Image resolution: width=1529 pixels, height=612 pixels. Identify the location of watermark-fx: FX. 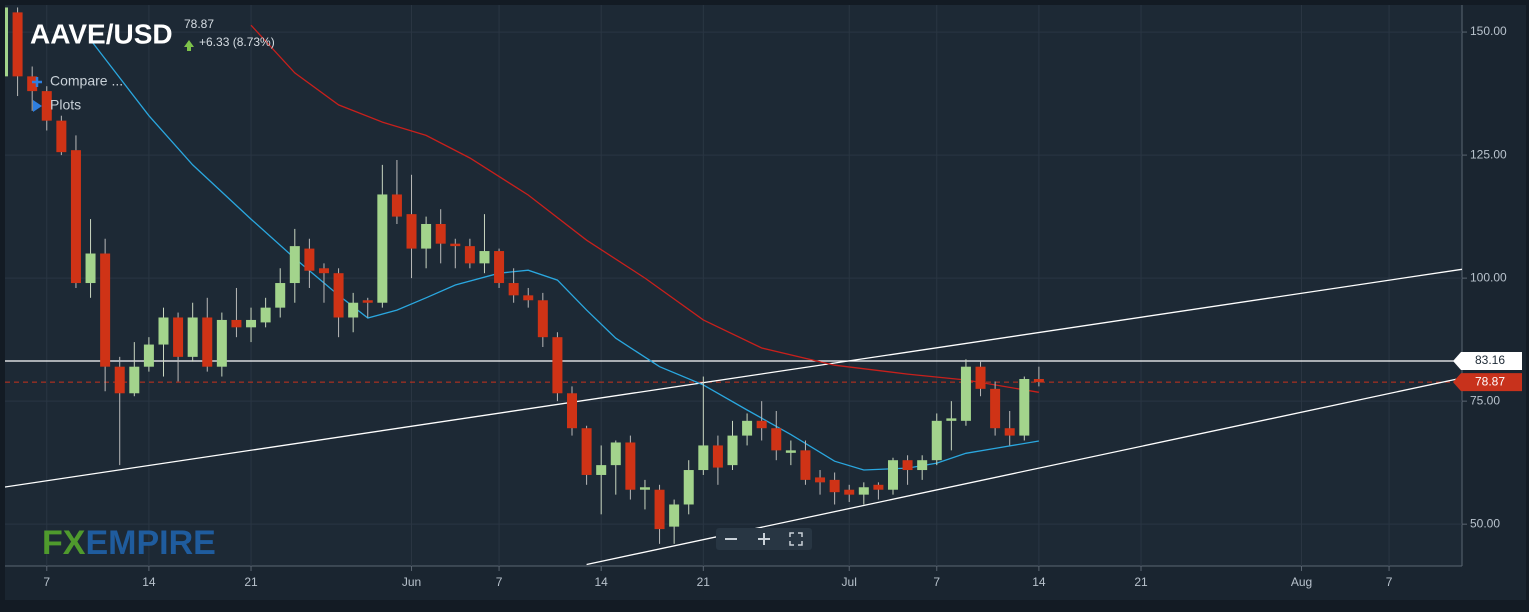
(64, 543).